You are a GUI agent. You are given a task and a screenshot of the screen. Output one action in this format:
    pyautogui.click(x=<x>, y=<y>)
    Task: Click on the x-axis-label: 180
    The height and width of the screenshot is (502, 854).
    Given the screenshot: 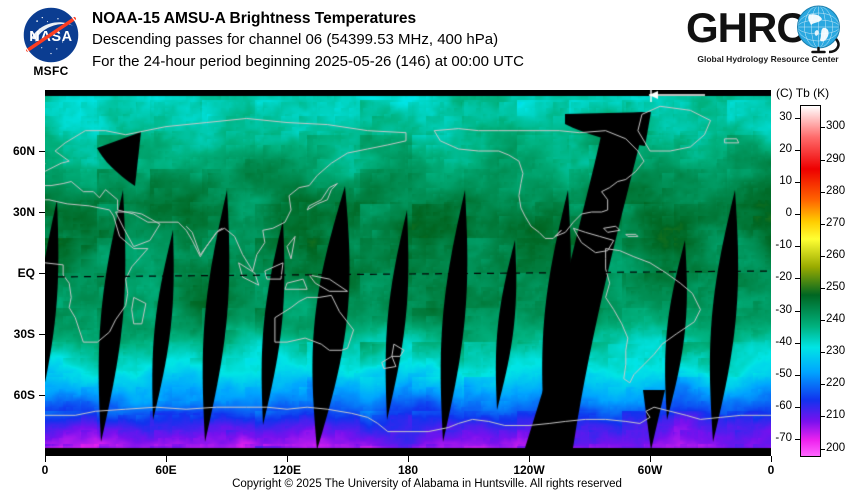 What is the action you would take?
    pyautogui.click(x=408, y=470)
    